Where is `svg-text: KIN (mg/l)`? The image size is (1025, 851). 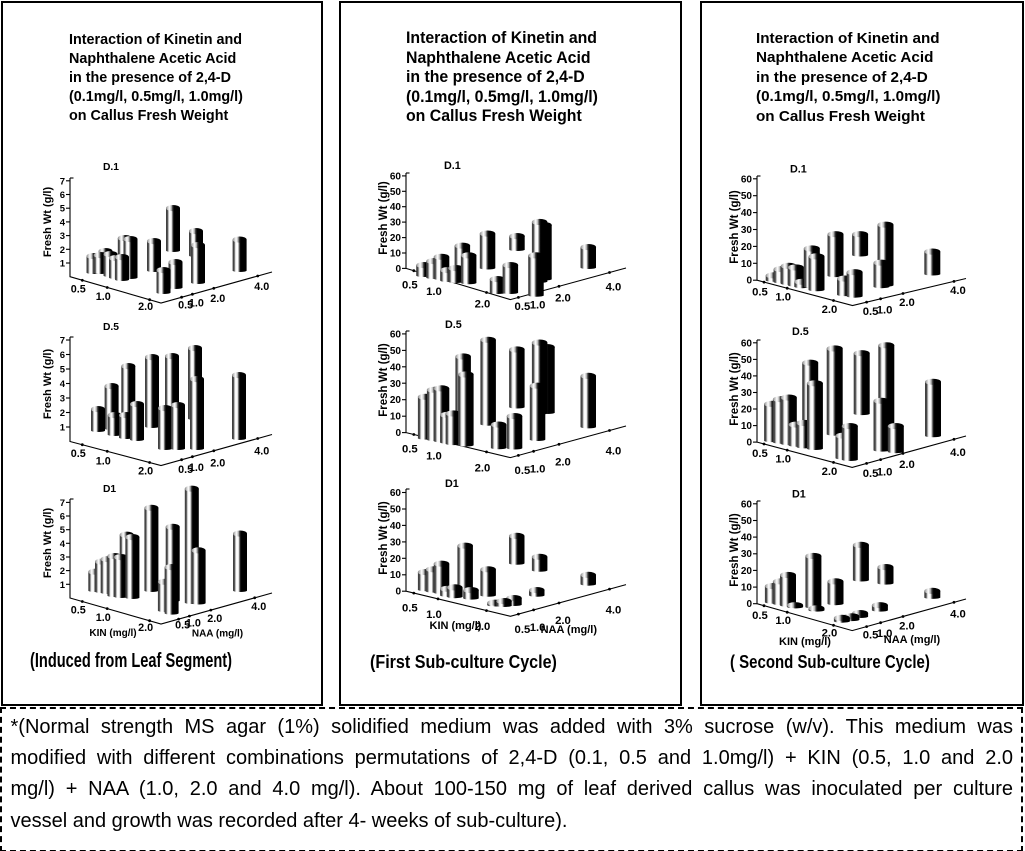 svg-text: KIN (mg/l) is located at coordinates (112, 633).